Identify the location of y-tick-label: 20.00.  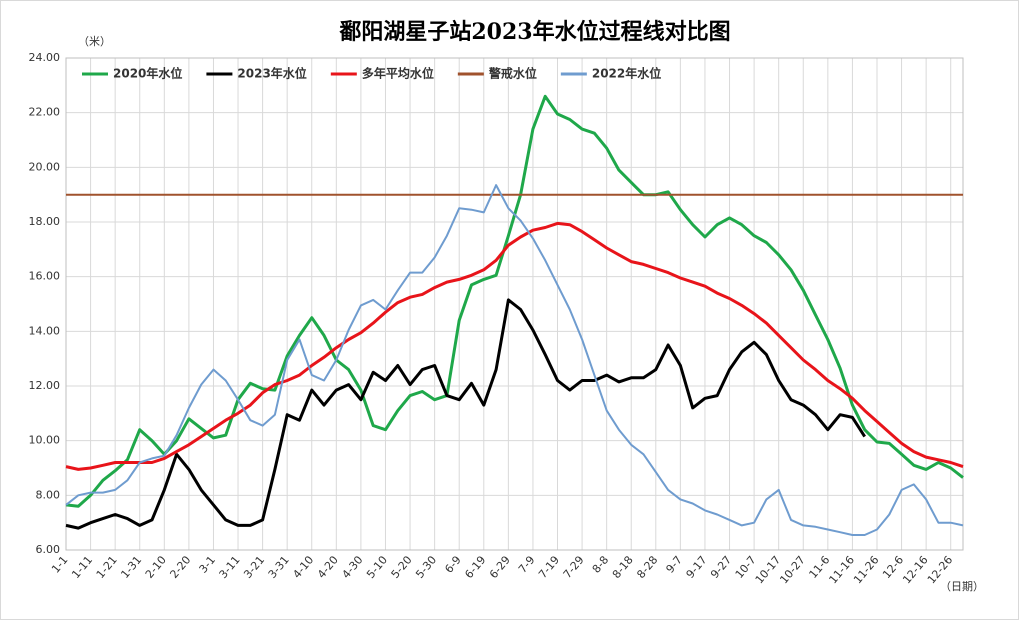
(45, 166).